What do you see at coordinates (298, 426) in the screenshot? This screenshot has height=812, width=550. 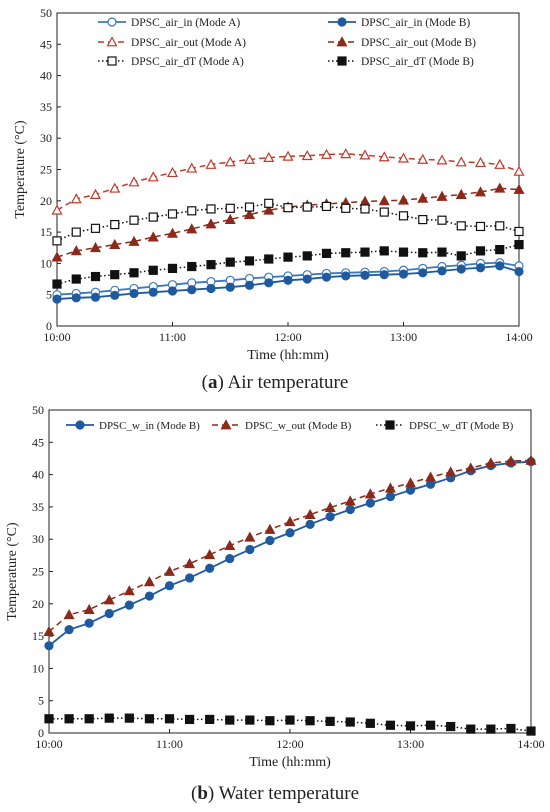 I see `legend-label: DPSC_w_out (Mode B)` at bounding box center [298, 426].